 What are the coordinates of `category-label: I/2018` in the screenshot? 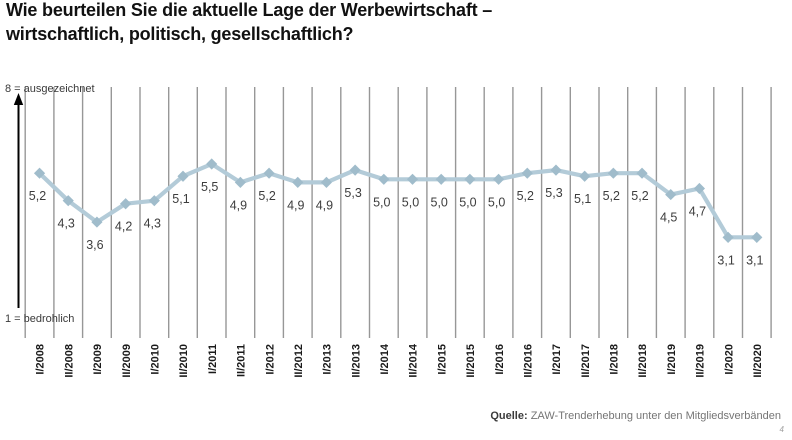 It's located at (615, 359).